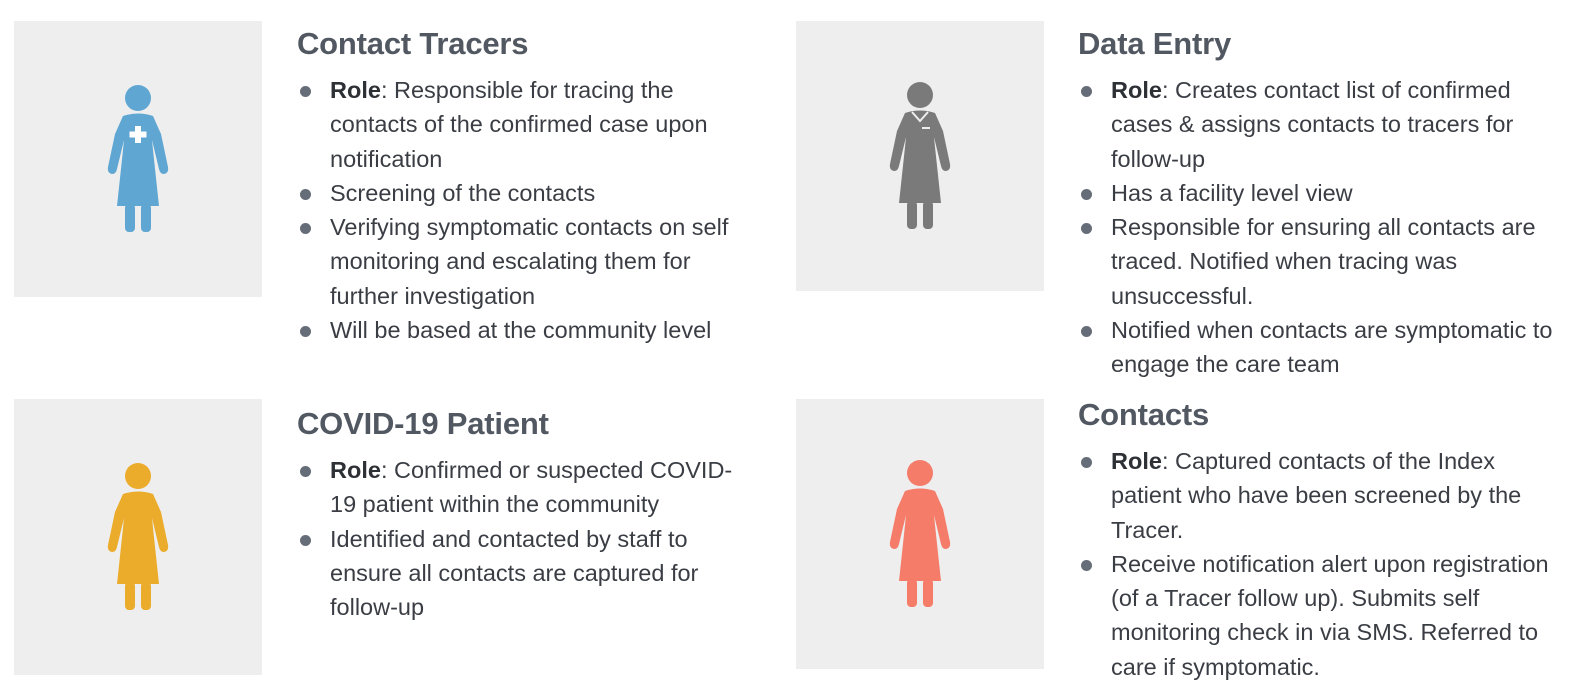  What do you see at coordinates (527, 330) in the screenshot?
I see `bullet-item: Will be based at the community level` at bounding box center [527, 330].